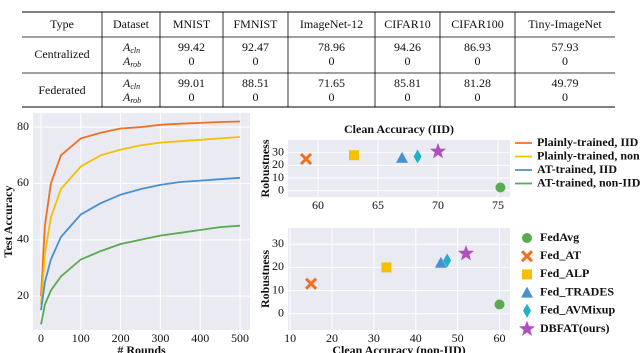  What do you see at coordinates (281, 189) in the screenshot?
I see `y-tick-label: 0` at bounding box center [281, 189].